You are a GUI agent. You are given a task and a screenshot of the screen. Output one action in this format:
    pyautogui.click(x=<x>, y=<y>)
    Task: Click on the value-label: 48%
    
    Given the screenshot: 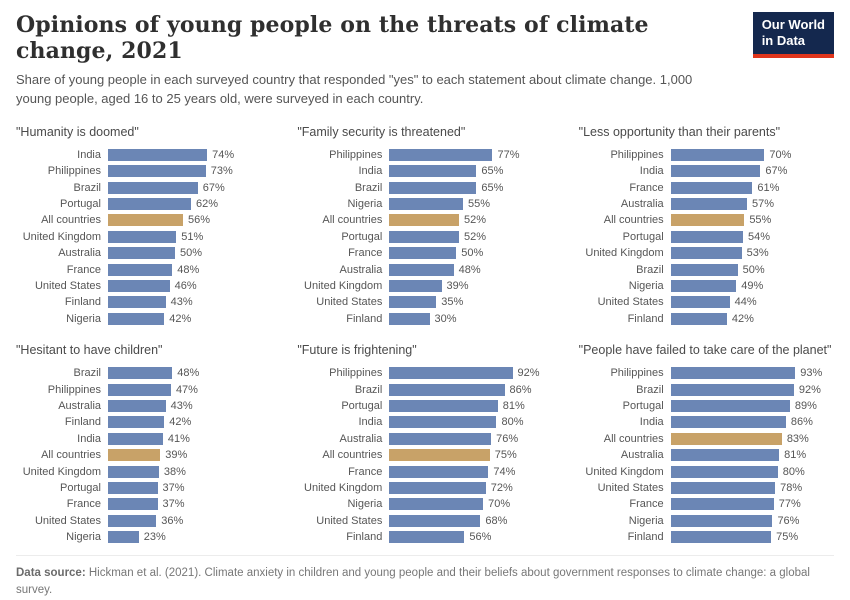 What is the action you would take?
    pyautogui.click(x=188, y=373)
    